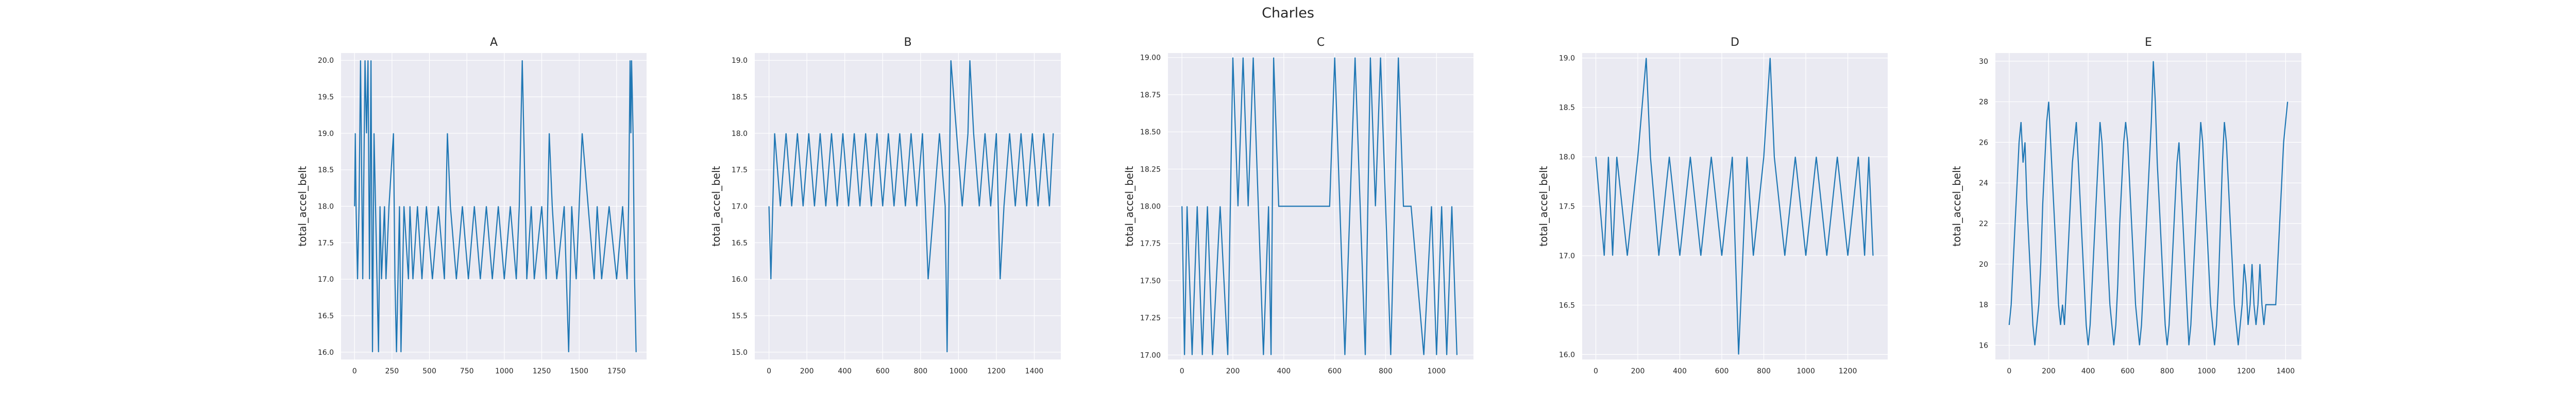 This screenshot has height=412, width=2576. Describe the element at coordinates (326, 61) in the screenshot. I see `y-tick-label: 20.0` at that location.